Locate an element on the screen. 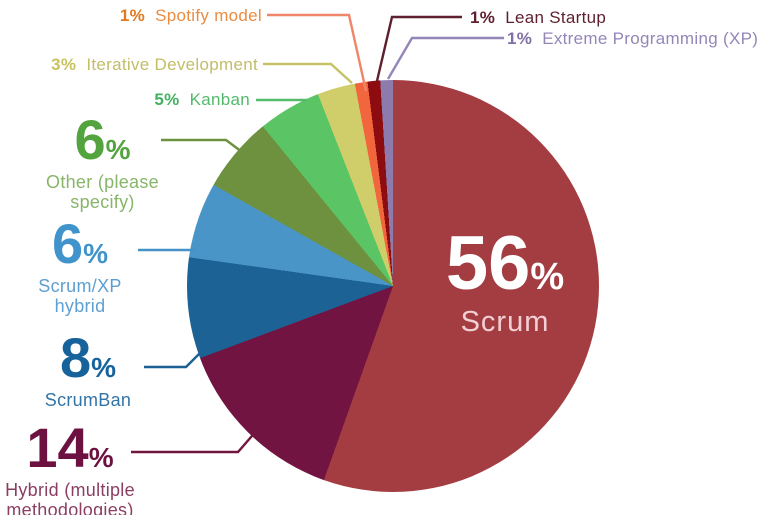  slice-percent: 56 is located at coordinates (488, 263).